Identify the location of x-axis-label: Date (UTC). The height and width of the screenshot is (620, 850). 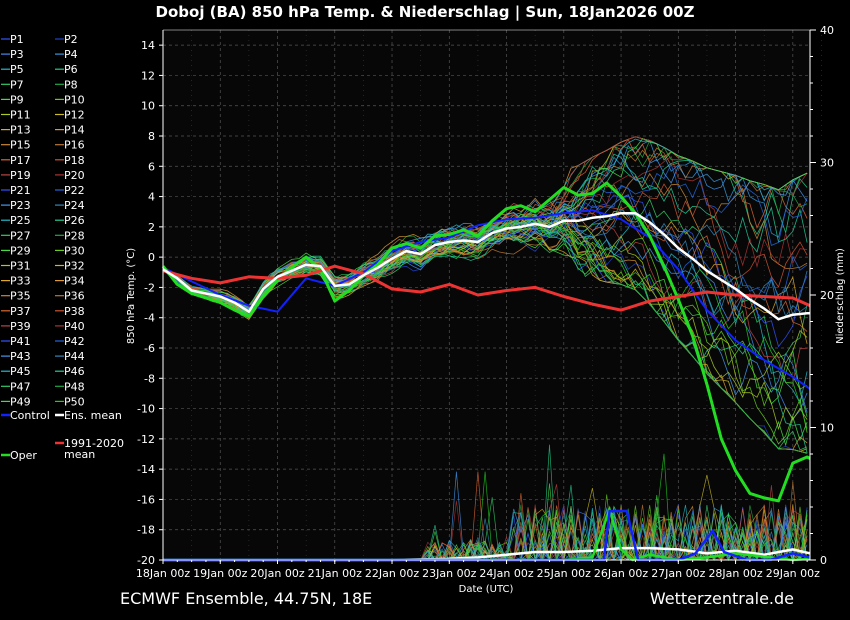
(486, 589).